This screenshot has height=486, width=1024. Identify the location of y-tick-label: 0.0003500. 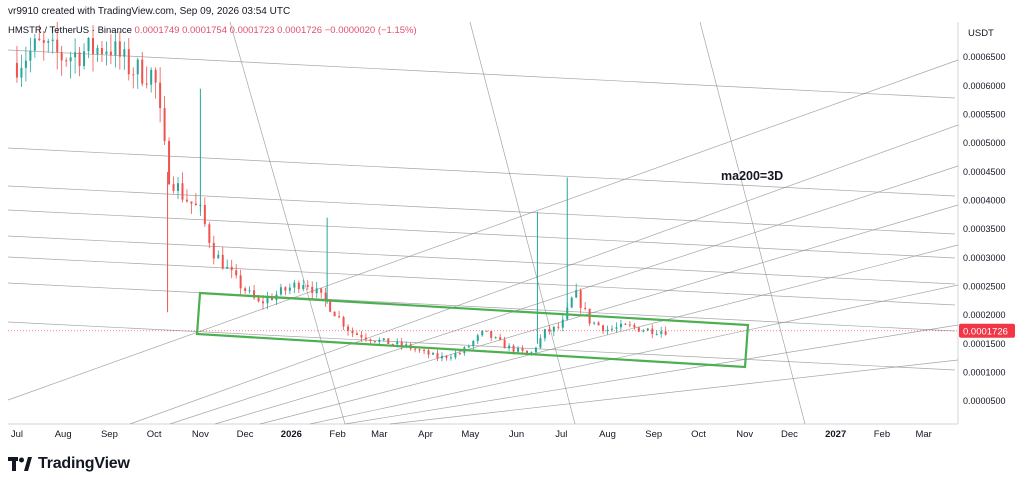
(984, 229).